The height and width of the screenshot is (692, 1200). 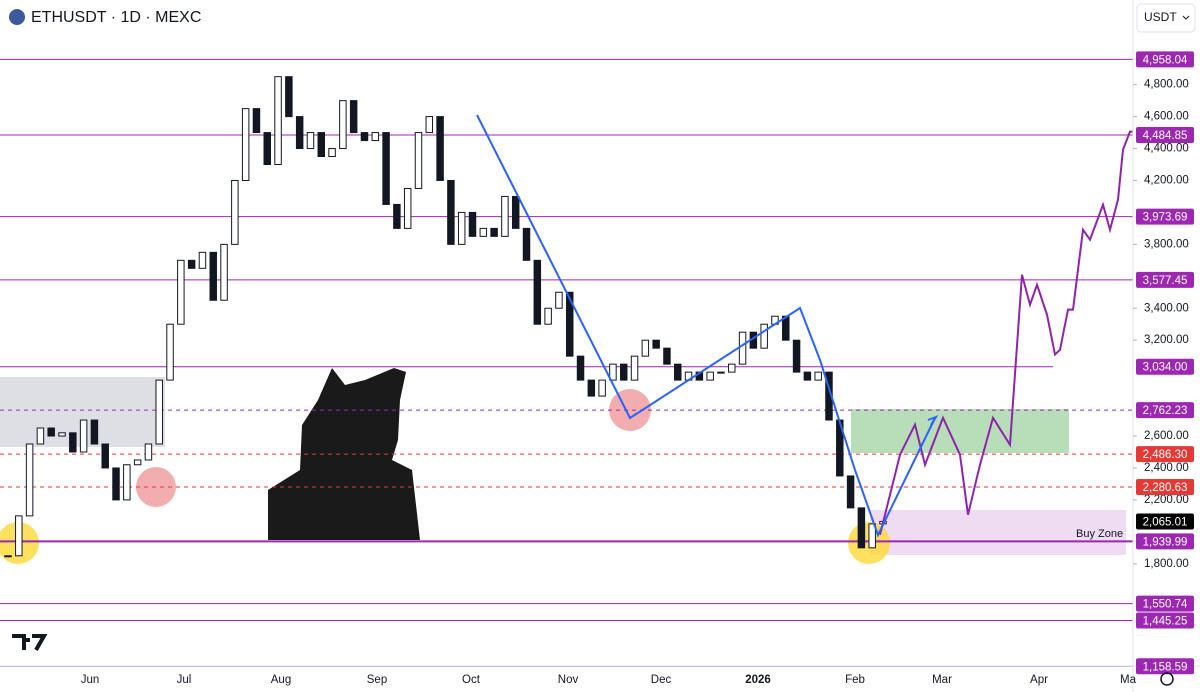 What do you see at coordinates (1166, 117) in the screenshot?
I see `y-tick-label: 4,600.00` at bounding box center [1166, 117].